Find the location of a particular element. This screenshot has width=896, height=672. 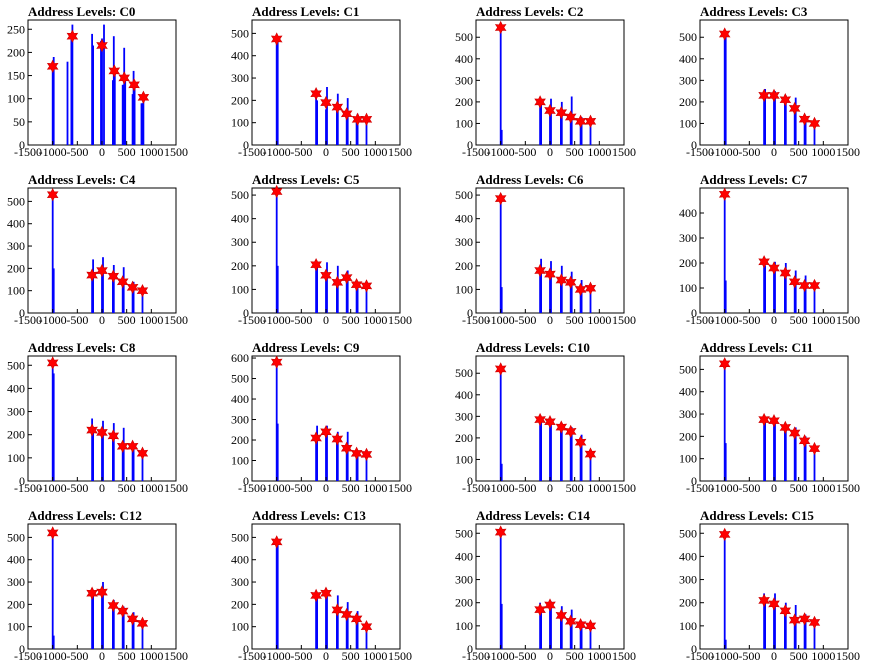

y-tick-label: 50 is located at coordinates (19, 122).